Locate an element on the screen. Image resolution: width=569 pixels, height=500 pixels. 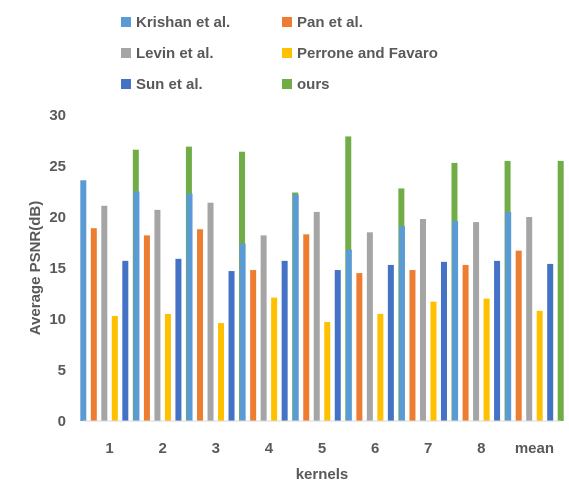
legend-label-ours: ours is located at coordinates (313, 84).